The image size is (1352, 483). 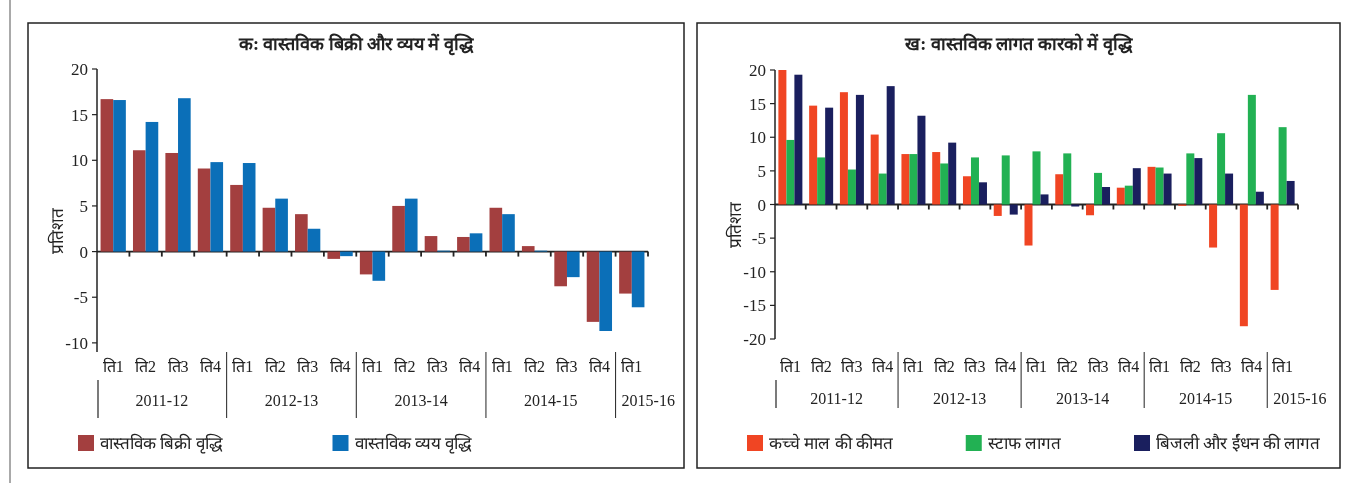 I want to click on y-tick-label: -5, so click(x=758, y=239).